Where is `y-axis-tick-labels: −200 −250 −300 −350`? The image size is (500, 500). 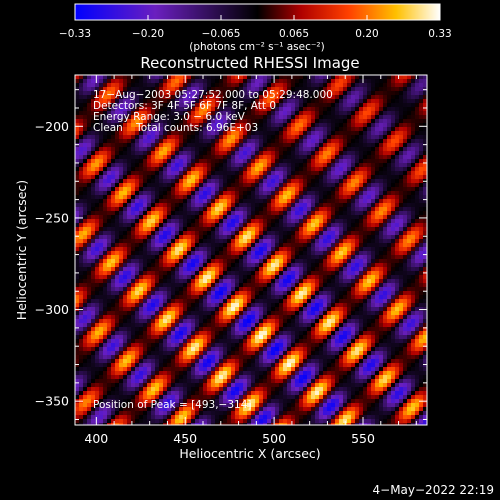
y-axis-tick-labels: −200 −250 −300 −350 is located at coordinates (52, 264).